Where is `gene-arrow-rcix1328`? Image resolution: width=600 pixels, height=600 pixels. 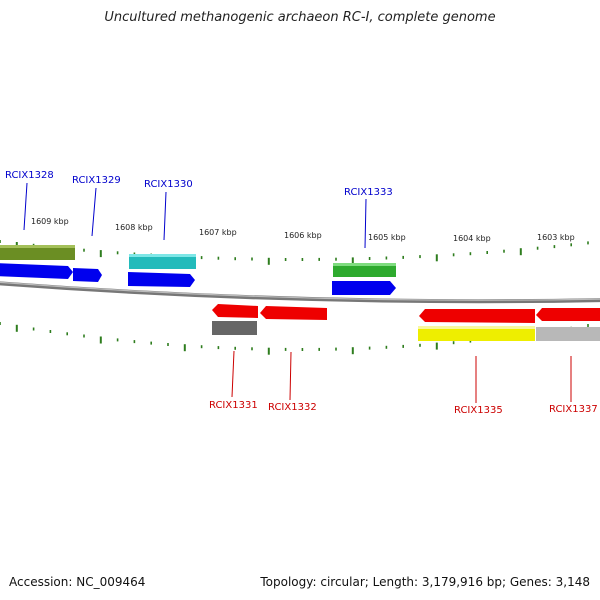
gene-arrow-rcix1328 is located at coordinates (36, 271).